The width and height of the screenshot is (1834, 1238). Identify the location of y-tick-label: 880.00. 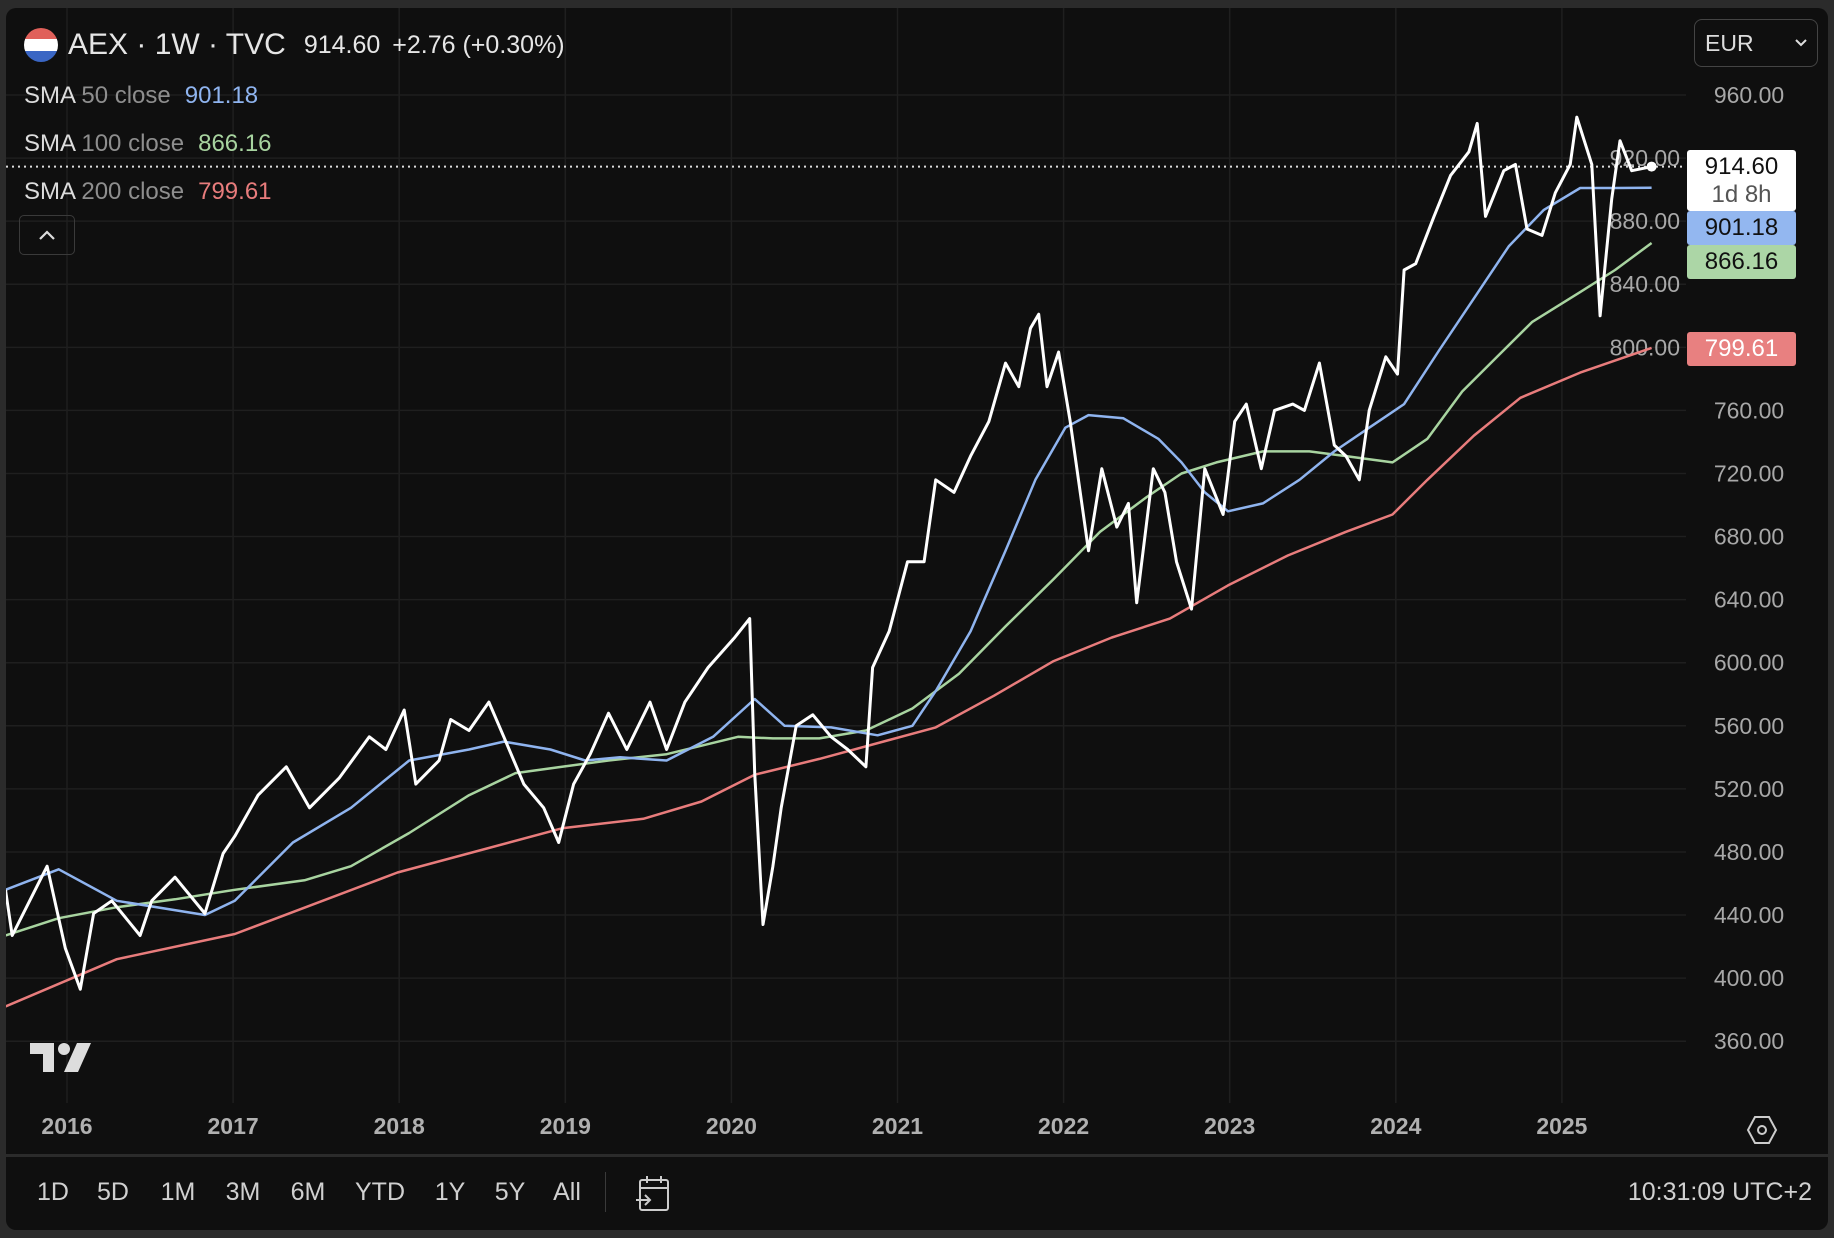
(1645, 221).